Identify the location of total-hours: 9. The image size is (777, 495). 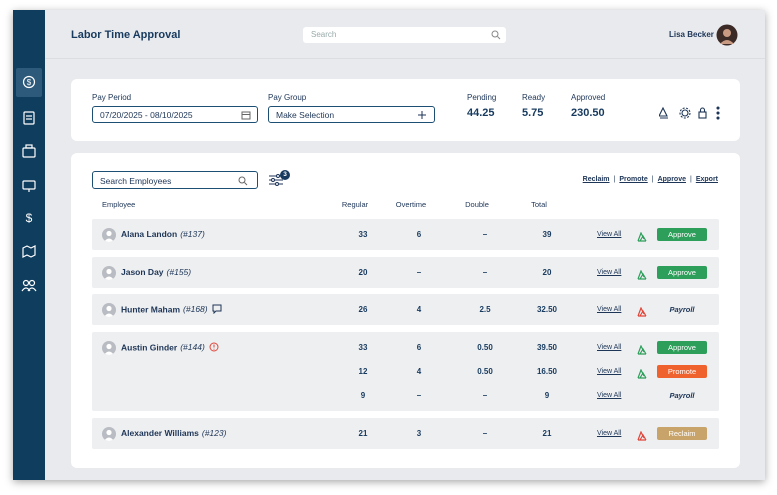
(547, 395).